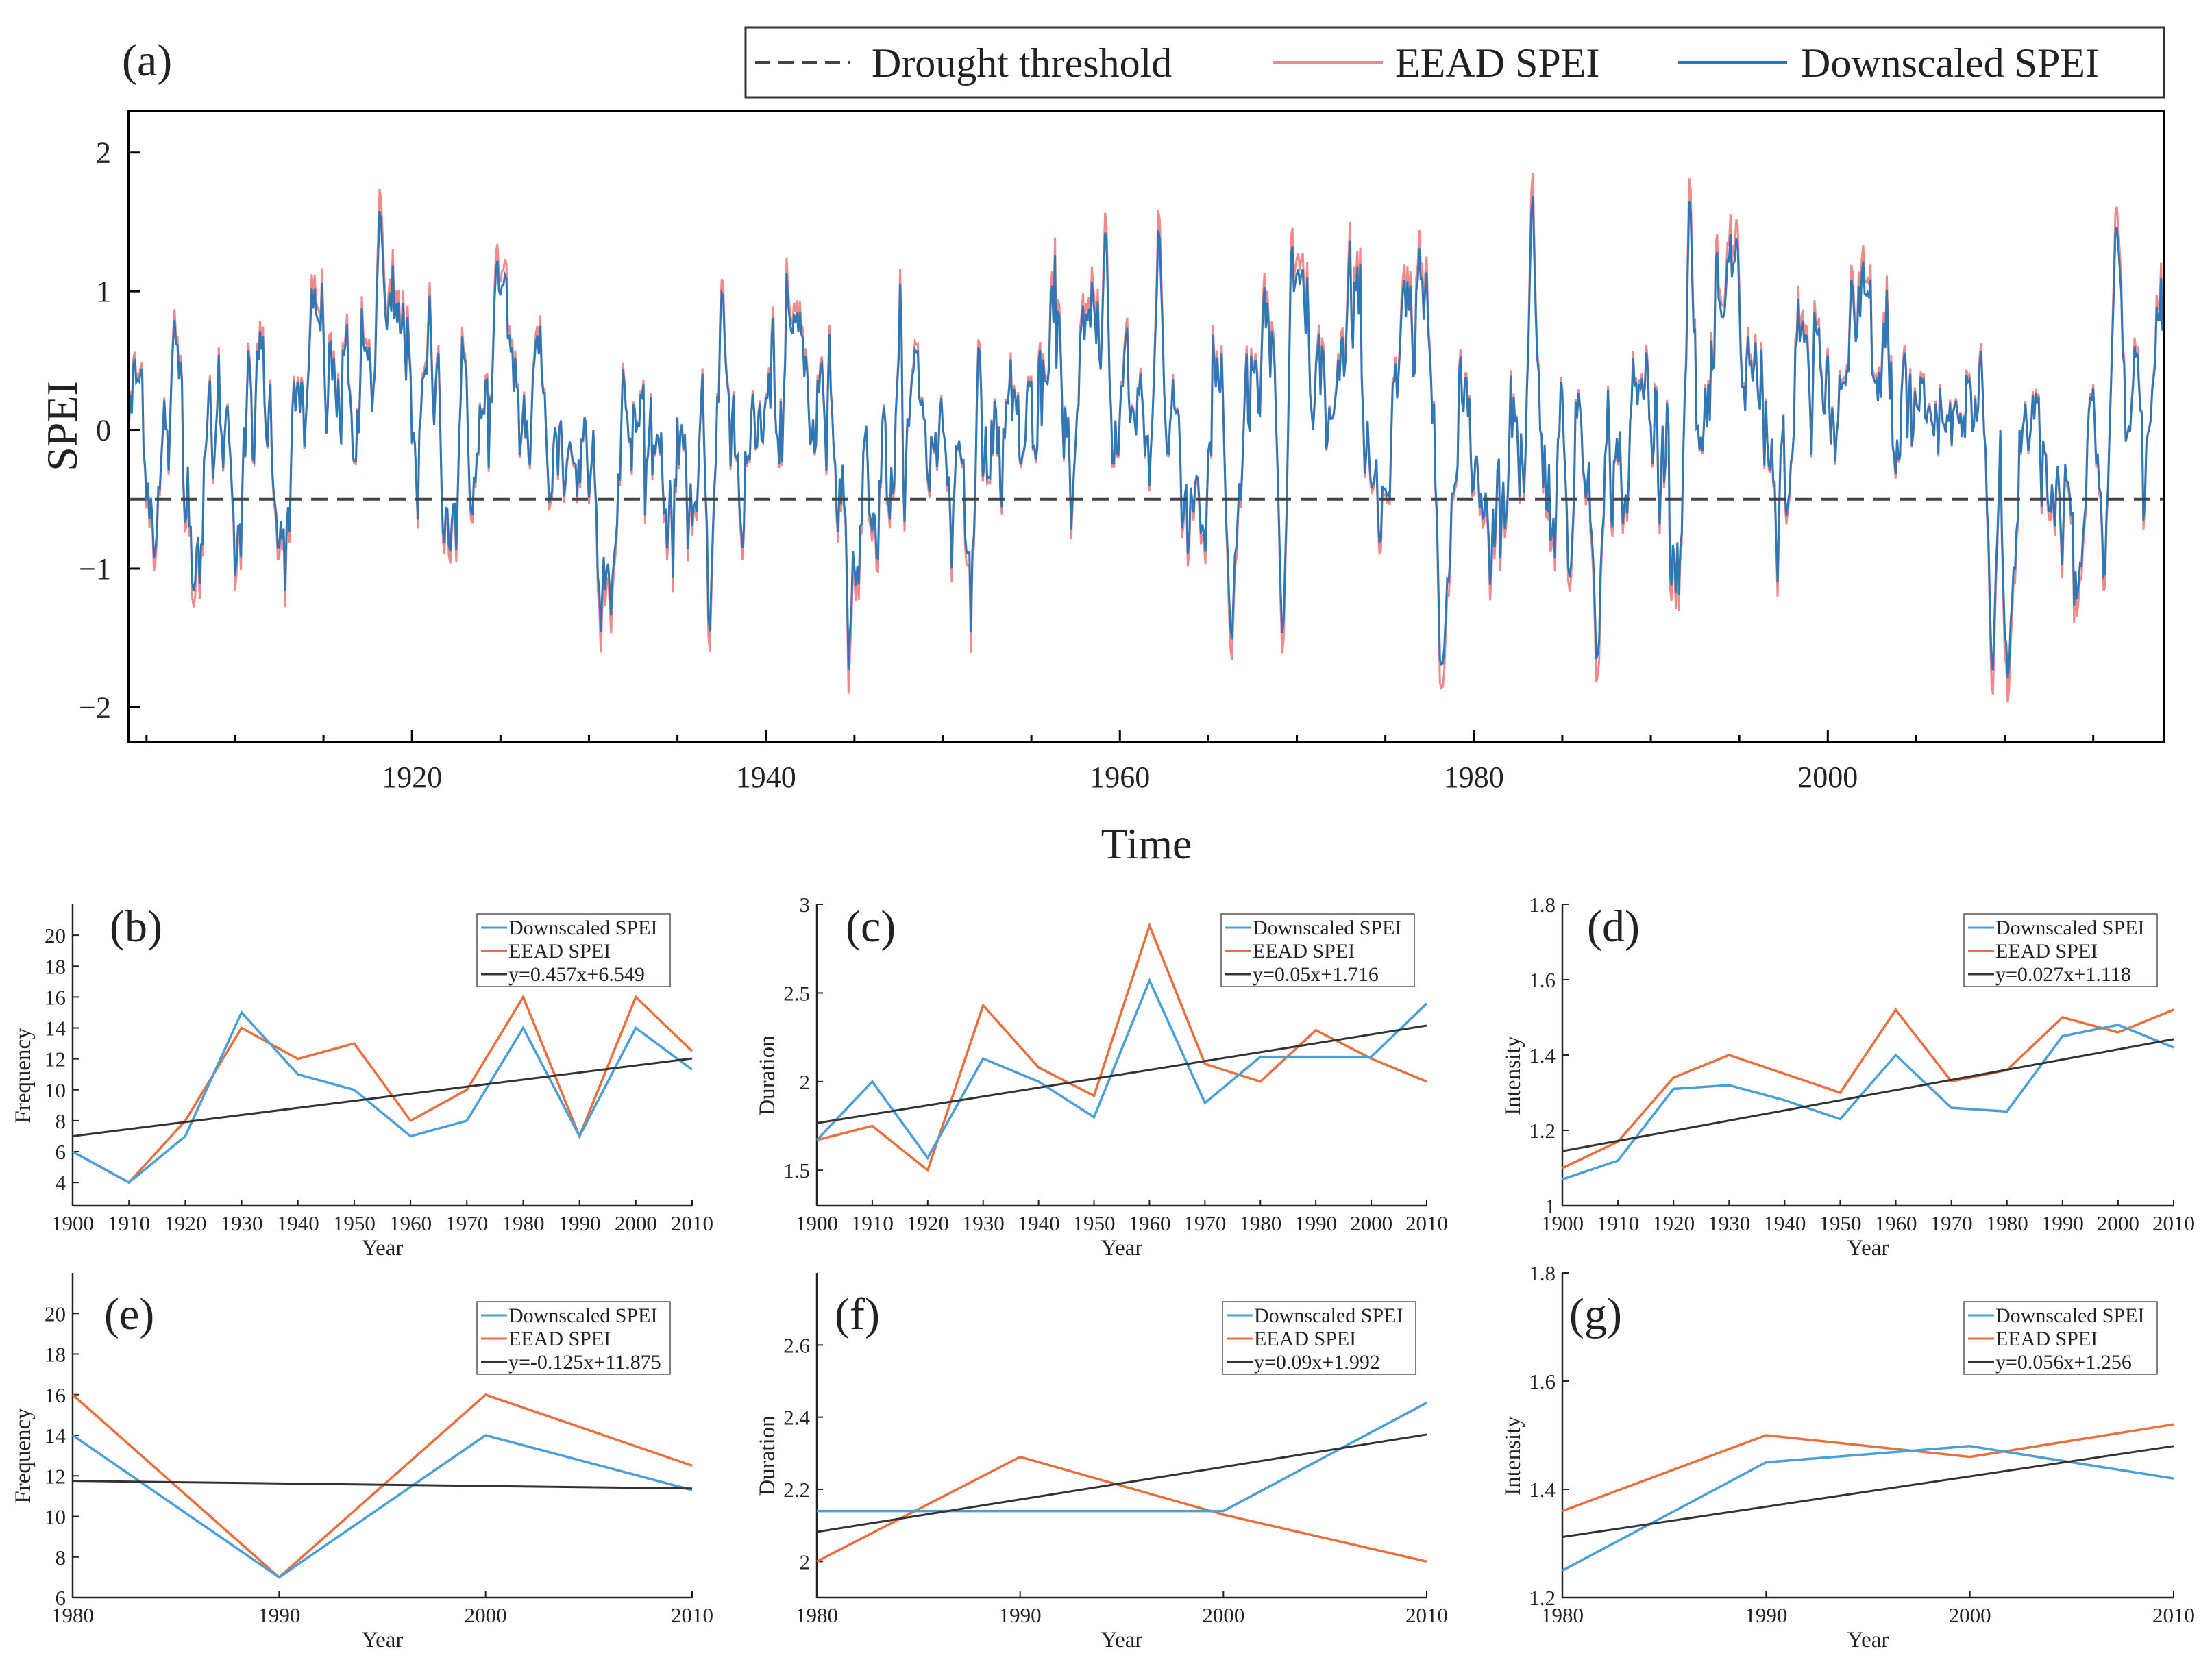 This screenshot has height=1662, width=2212. I want to click on y-tick-label: 1, so click(104, 291).